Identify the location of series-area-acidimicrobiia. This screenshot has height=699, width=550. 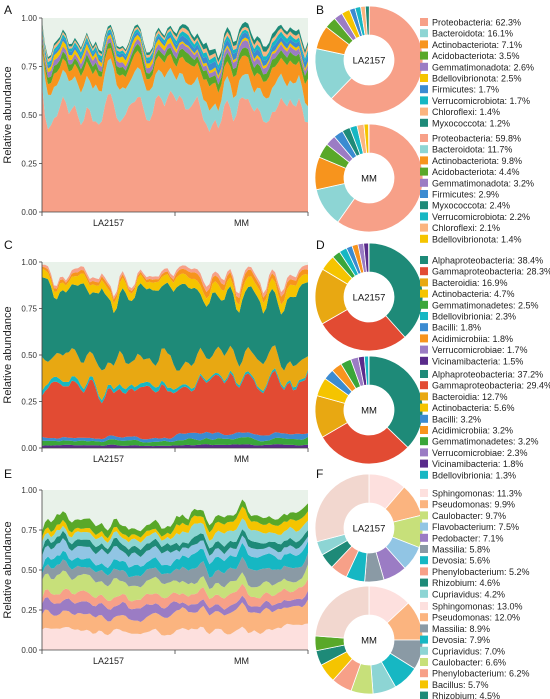
(175, 285).